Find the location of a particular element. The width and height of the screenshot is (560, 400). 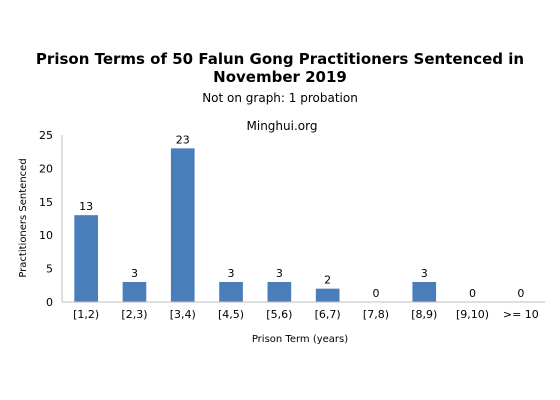

x-tick-label: [7,8) is located at coordinates (376, 314).